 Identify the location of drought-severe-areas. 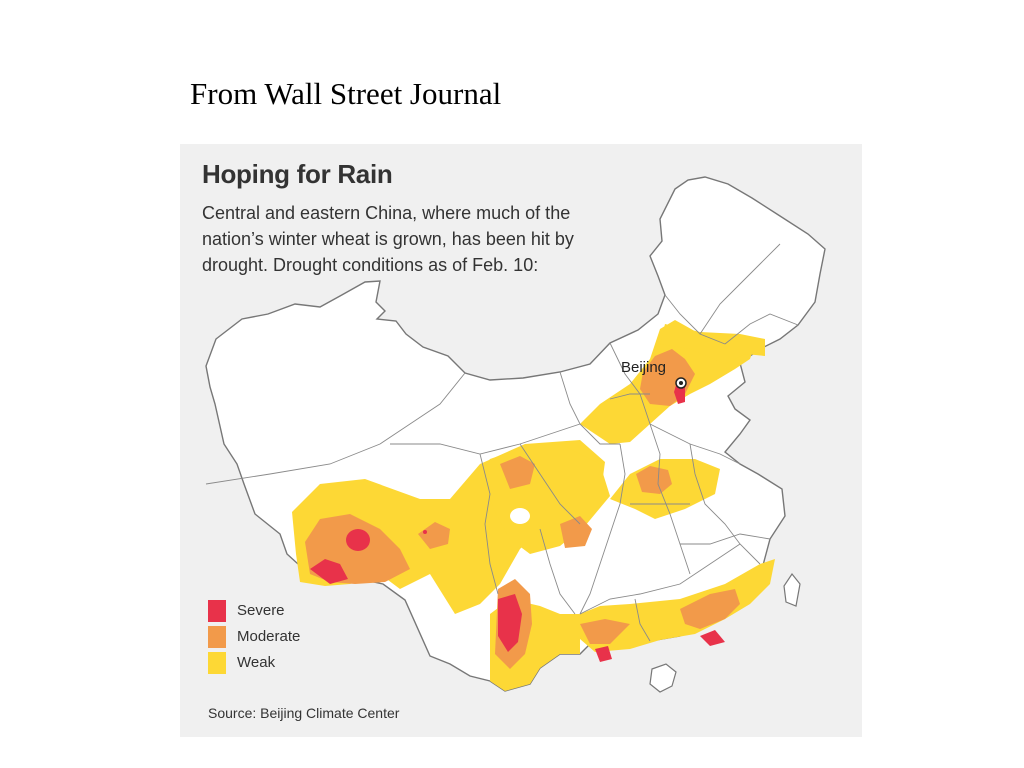
(517, 520).